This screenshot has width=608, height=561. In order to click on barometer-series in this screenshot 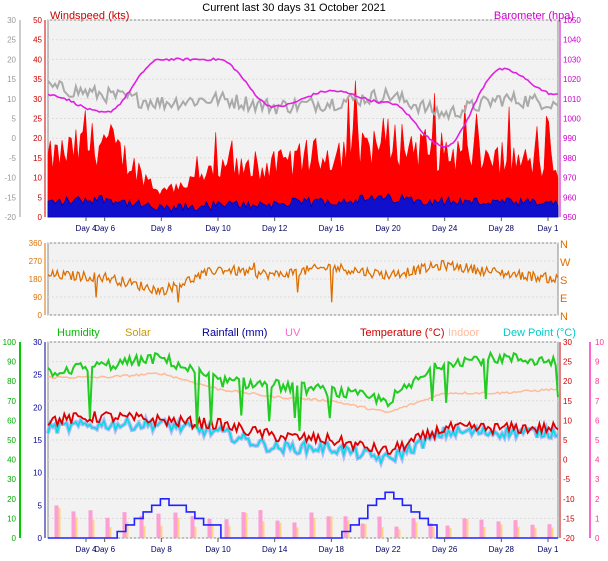, I will do `click(302, 103)`.